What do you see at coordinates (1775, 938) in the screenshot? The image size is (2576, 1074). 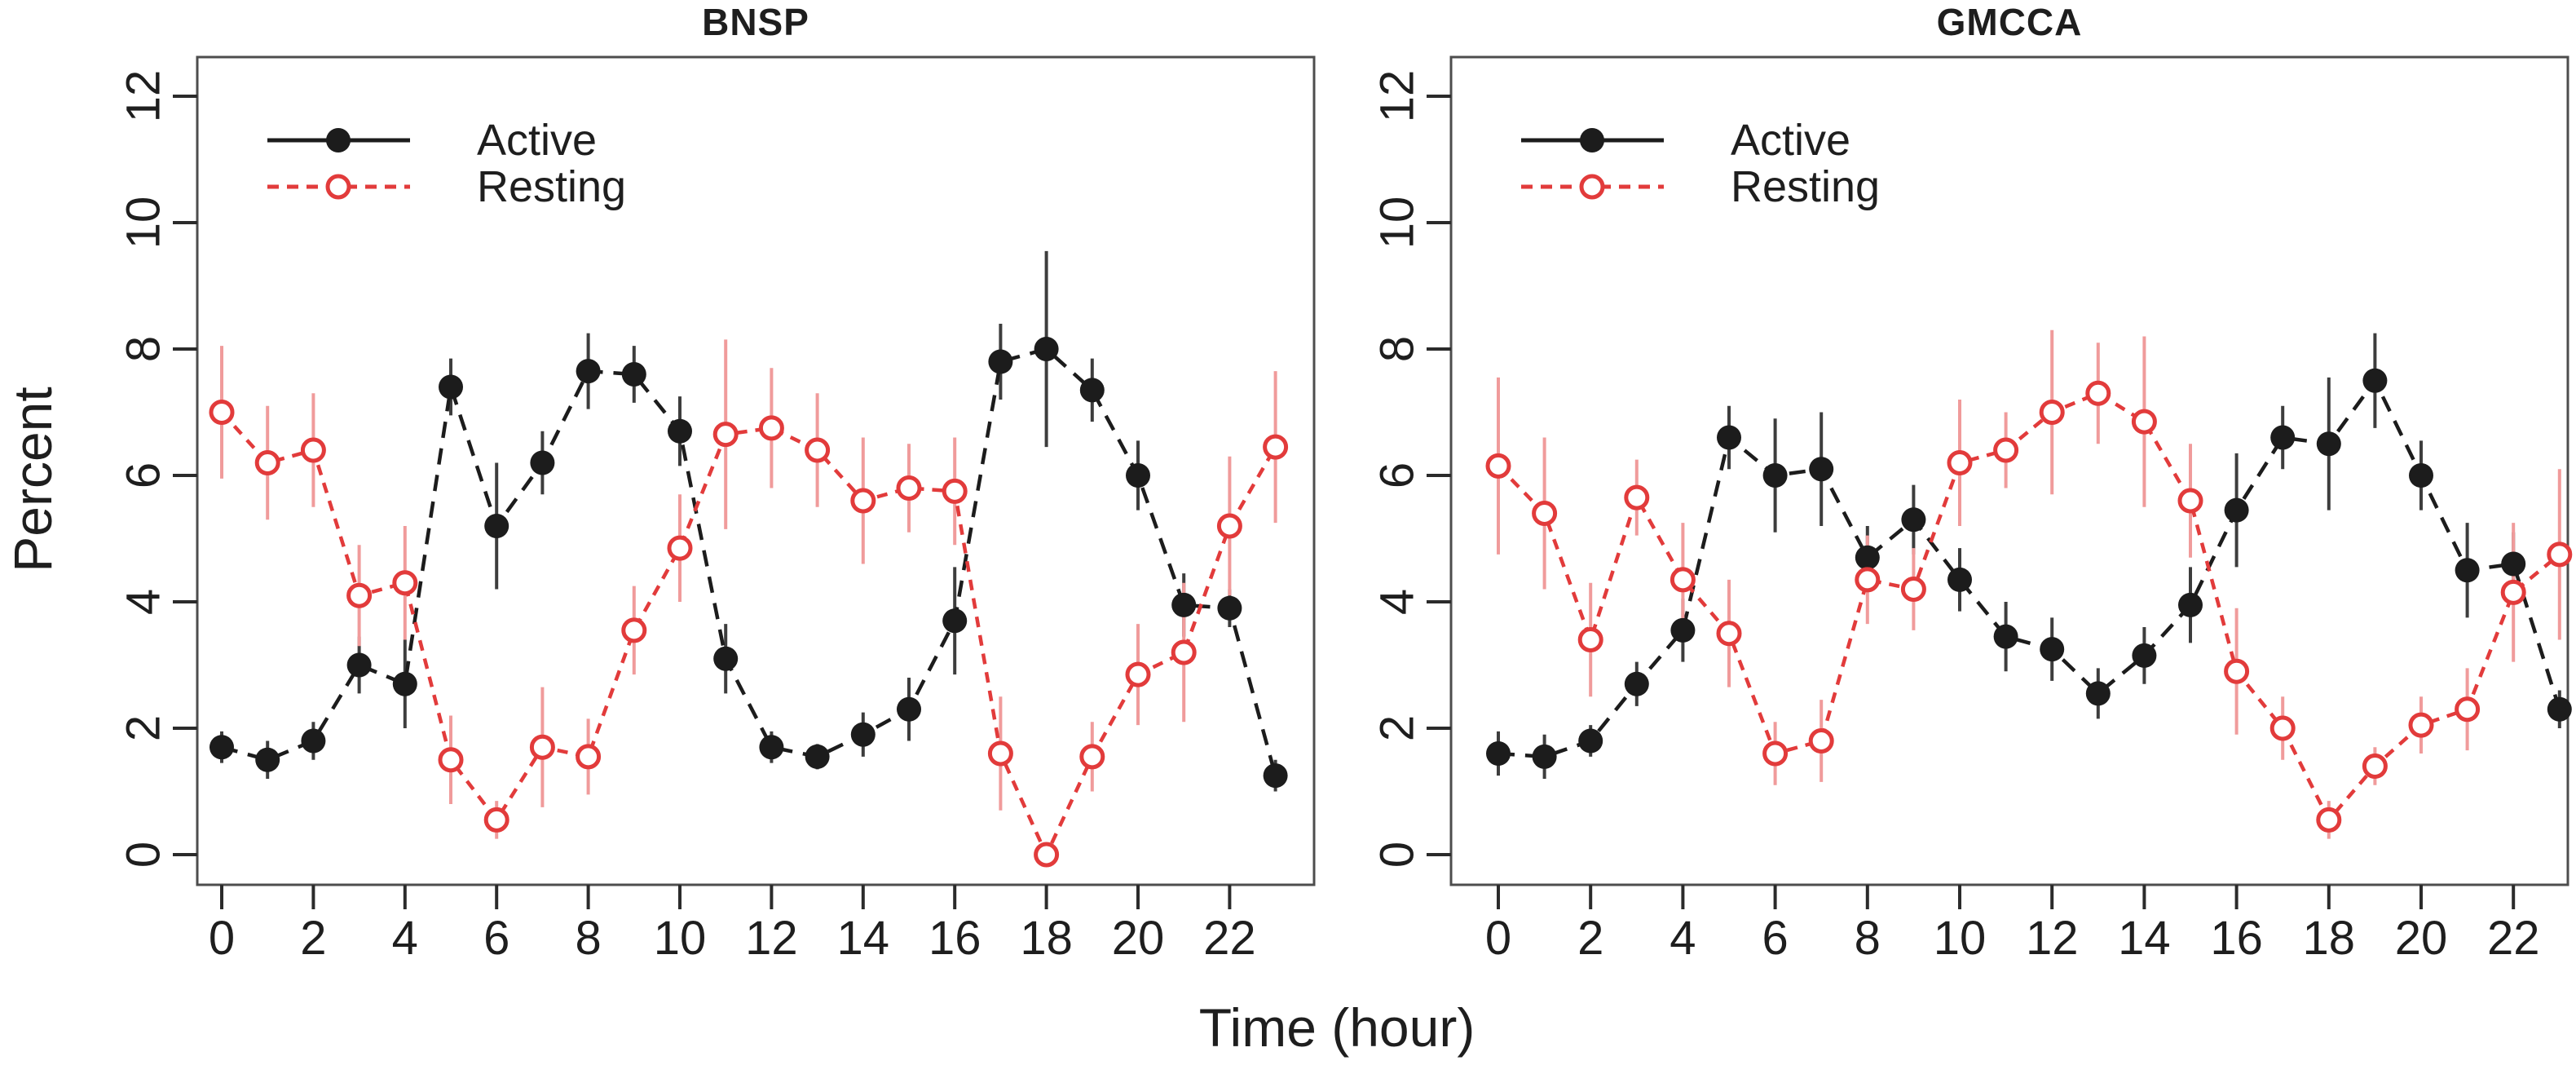 I see `gmcca-xtick-label-6: 6` at bounding box center [1775, 938].